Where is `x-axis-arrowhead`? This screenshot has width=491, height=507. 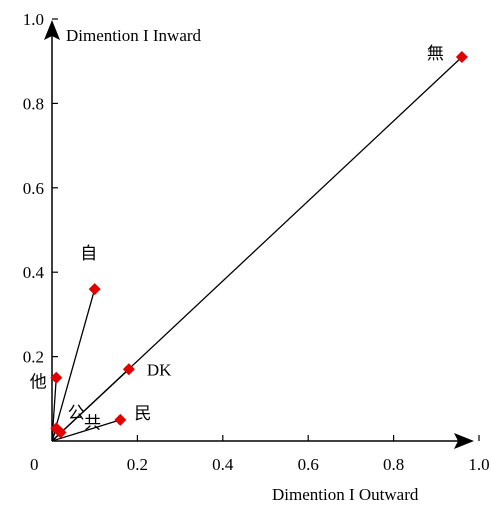
x-axis-arrowhead is located at coordinates (464, 441).